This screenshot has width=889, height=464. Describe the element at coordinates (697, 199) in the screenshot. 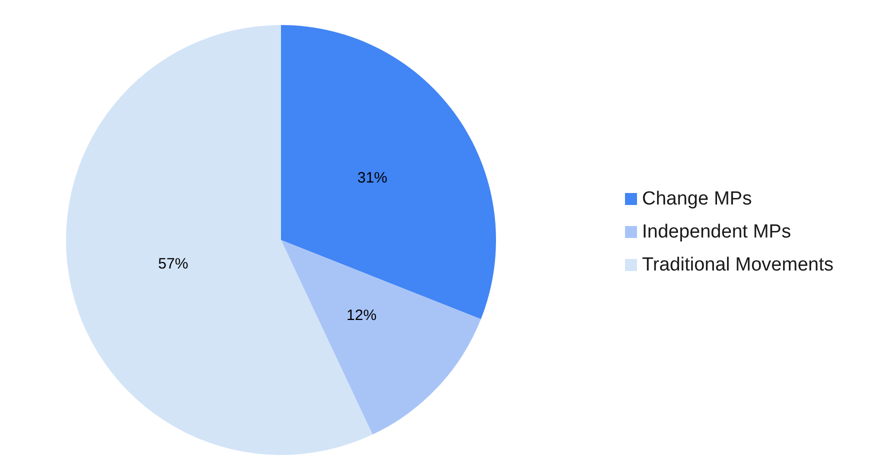

I see `legend-label: Change MPs` at that location.